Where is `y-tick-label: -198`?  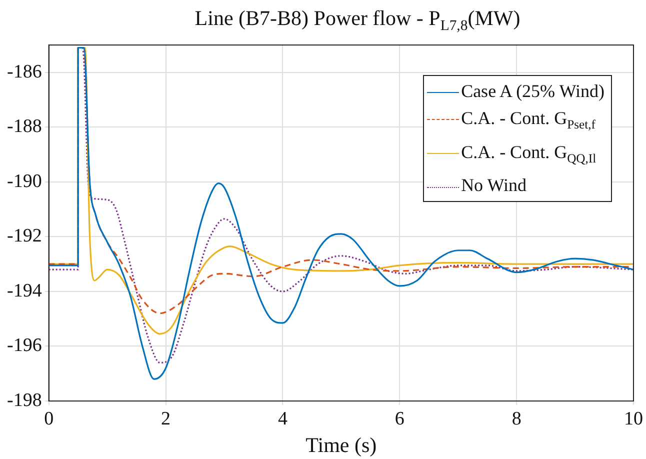
y-tick-label: -198 is located at coordinates (24, 400).